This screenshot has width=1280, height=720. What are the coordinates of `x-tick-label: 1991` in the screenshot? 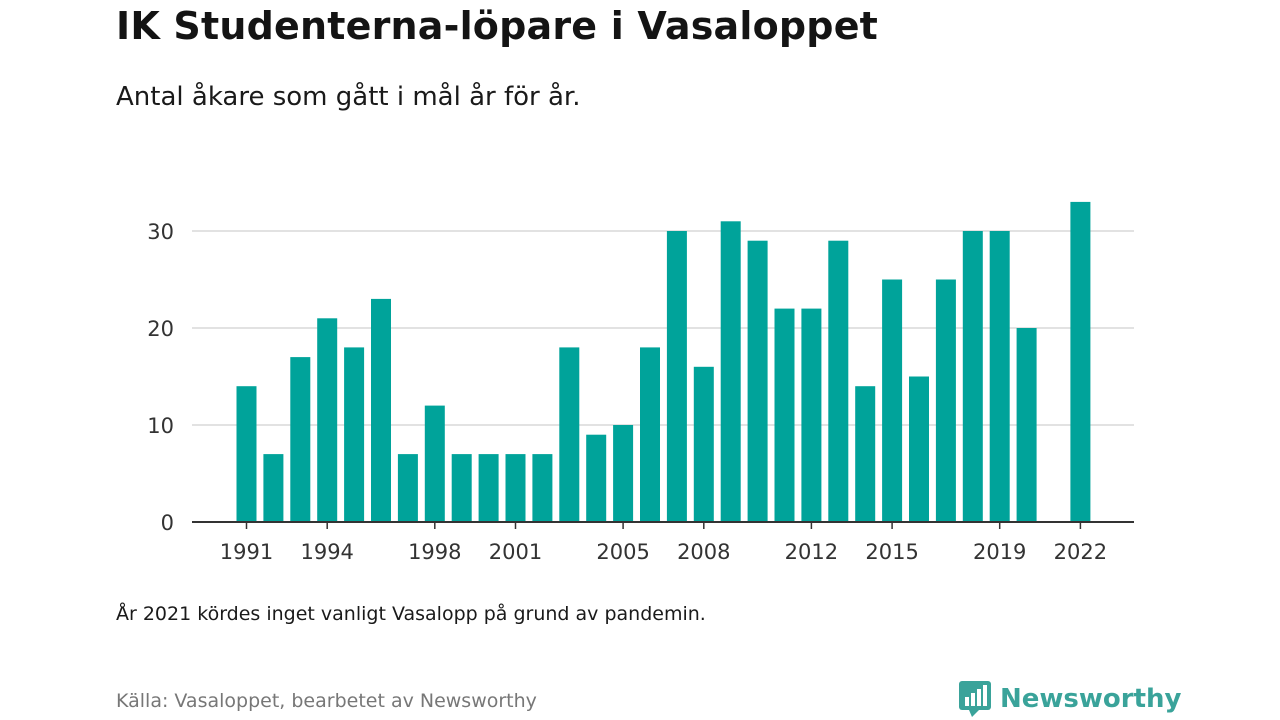 It's located at (246, 552).